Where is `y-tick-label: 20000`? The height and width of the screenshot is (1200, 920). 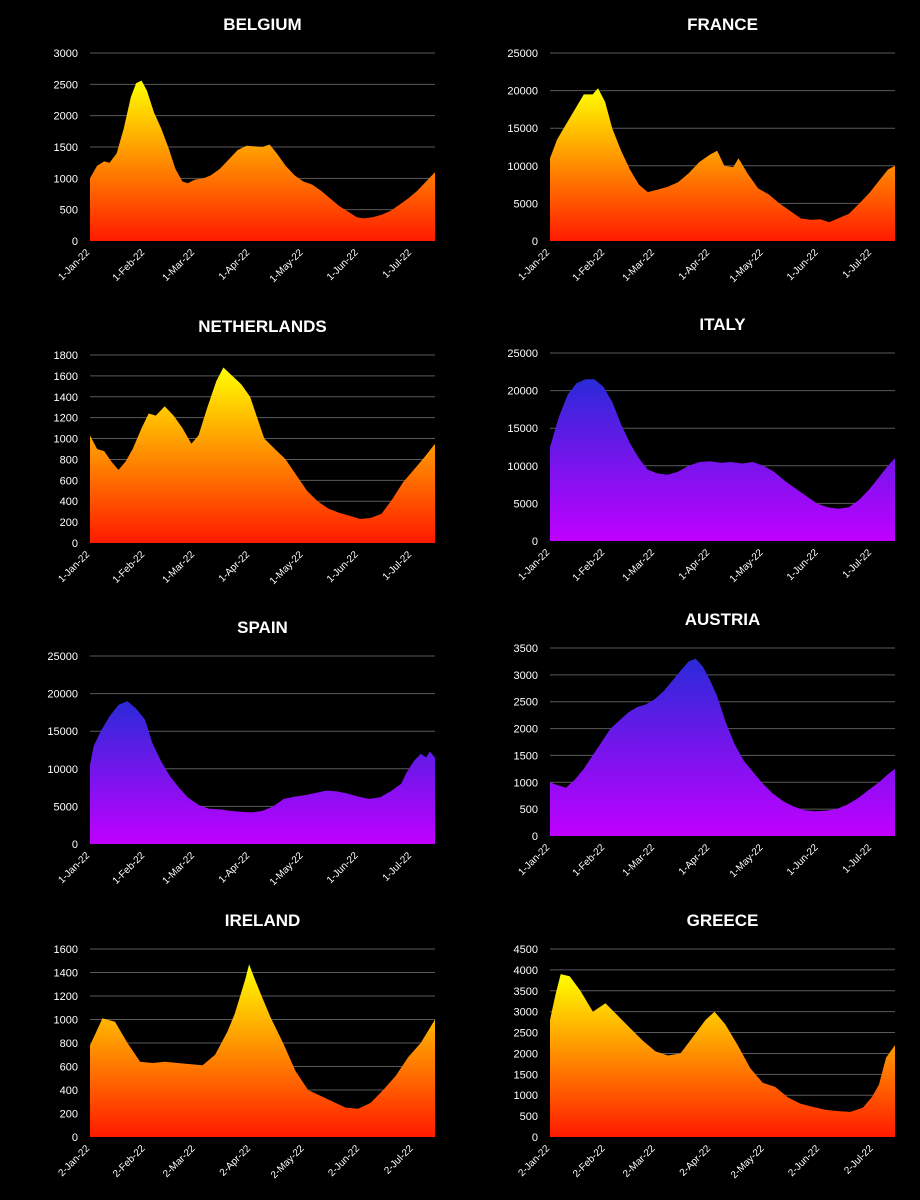
y-tick-label: 20000 is located at coordinates (522, 92).